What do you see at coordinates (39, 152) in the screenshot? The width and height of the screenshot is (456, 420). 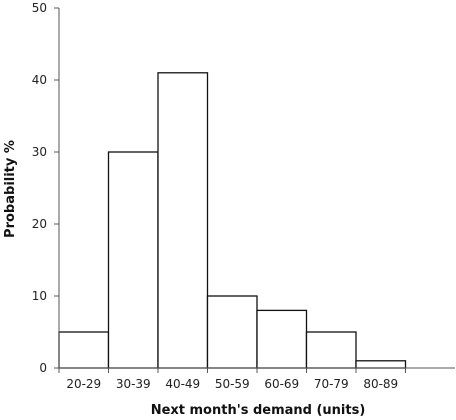 I see `y-tick-label: 30` at bounding box center [39, 152].